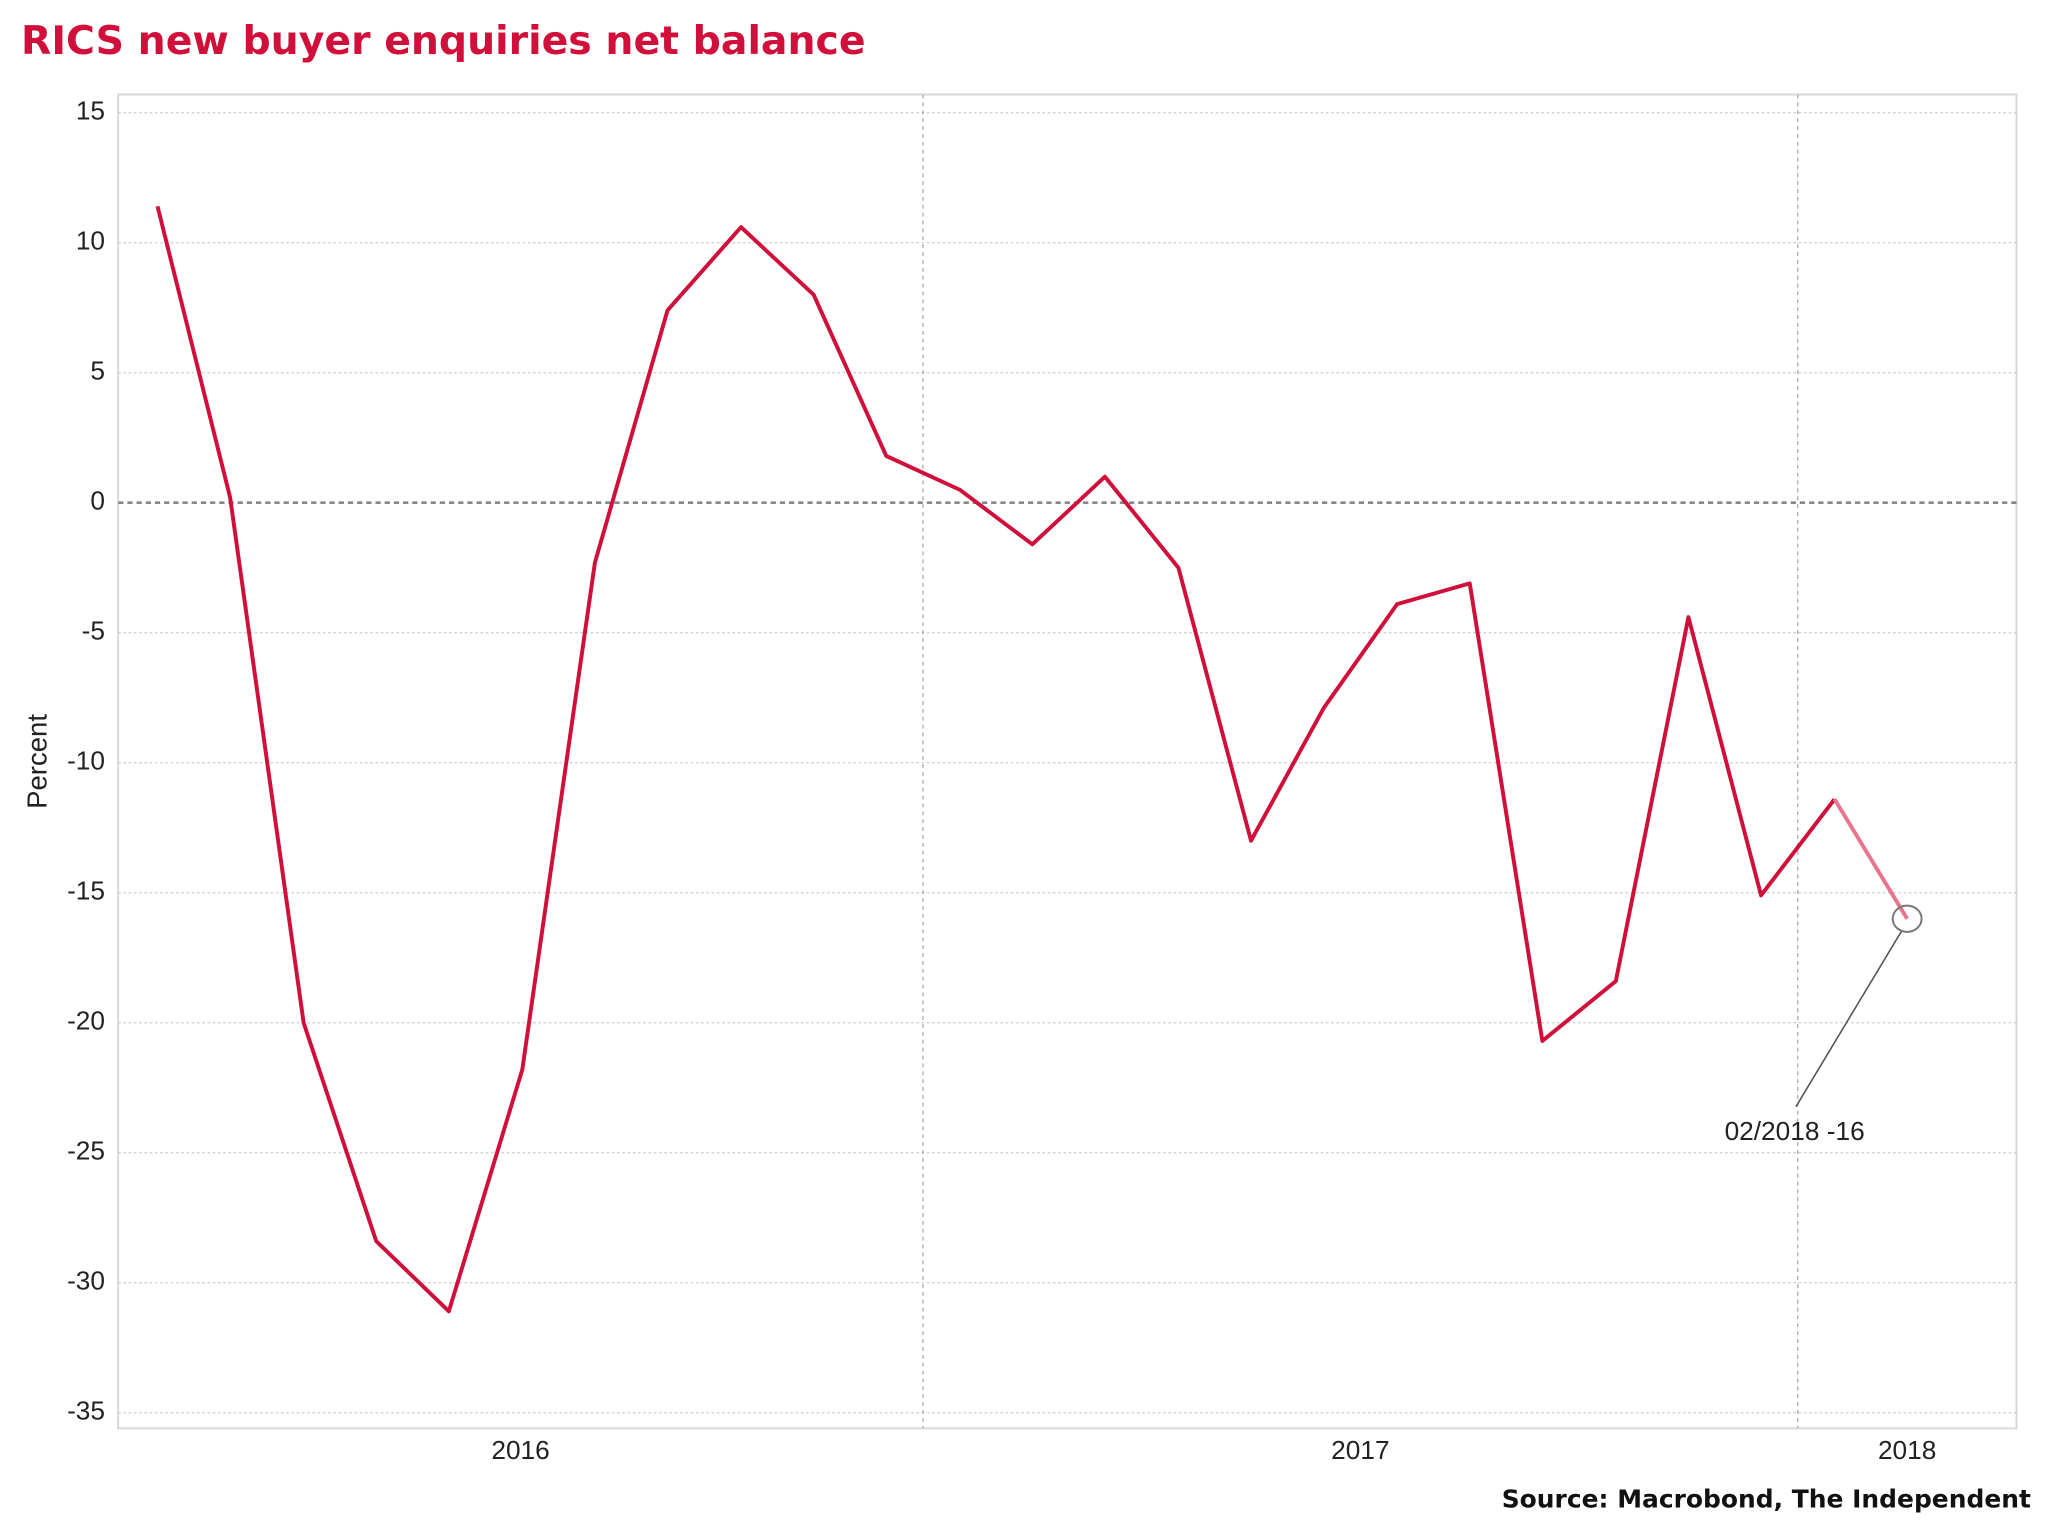 This screenshot has height=1536, width=2048. I want to click on x-tick-label: 2018, so click(1907, 1450).